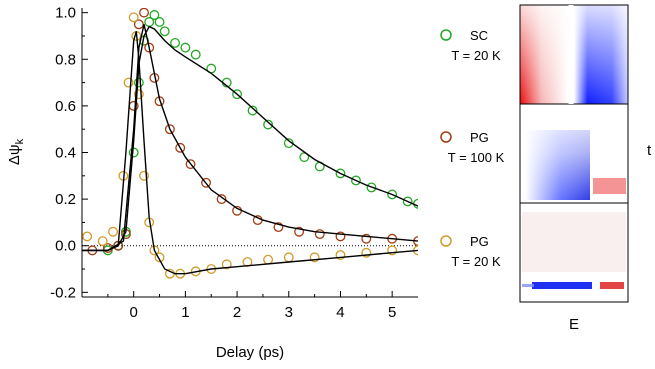 Image resolution: width=655 pixels, height=369 pixels. Describe the element at coordinates (251, 306) in the screenshot. I see `x-ticks: 0 1 2 3 4 5` at that location.